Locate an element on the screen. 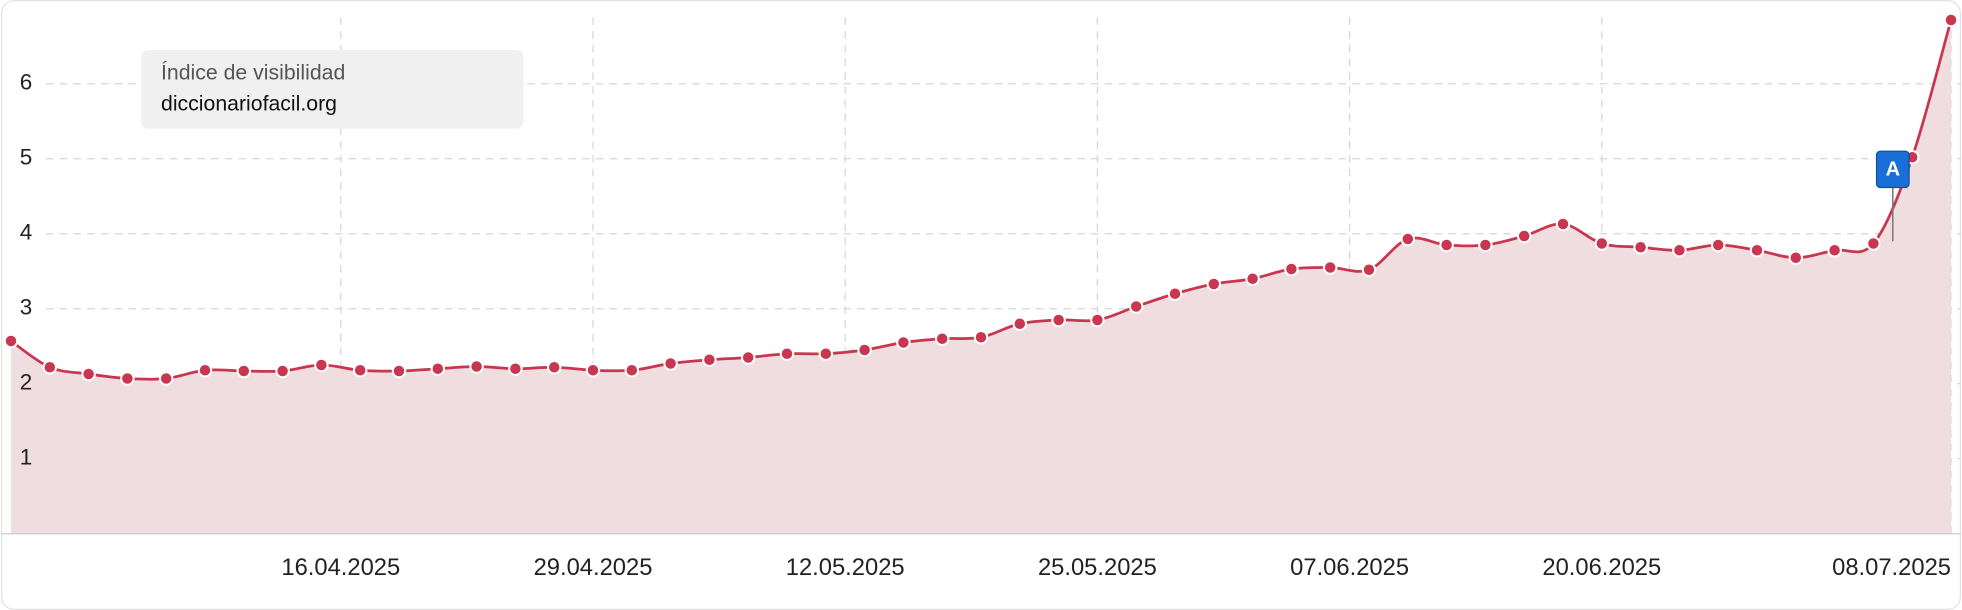 The width and height of the screenshot is (1962, 610). x-tick-label: 12.05.2025 is located at coordinates (845, 567).